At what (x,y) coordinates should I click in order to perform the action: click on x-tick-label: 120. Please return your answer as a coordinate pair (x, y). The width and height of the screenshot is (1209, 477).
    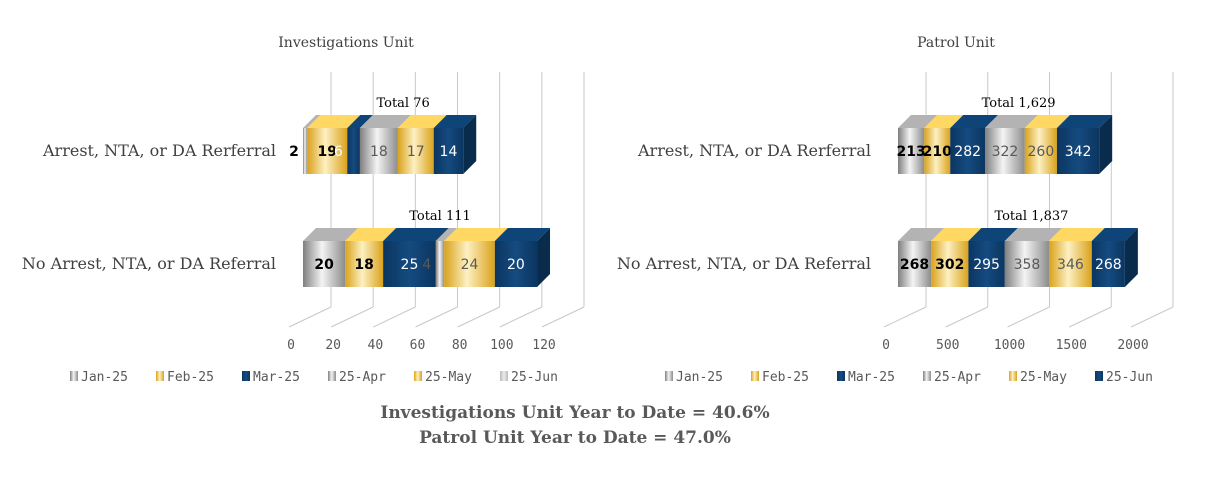
    Looking at the image, I should click on (543, 345).